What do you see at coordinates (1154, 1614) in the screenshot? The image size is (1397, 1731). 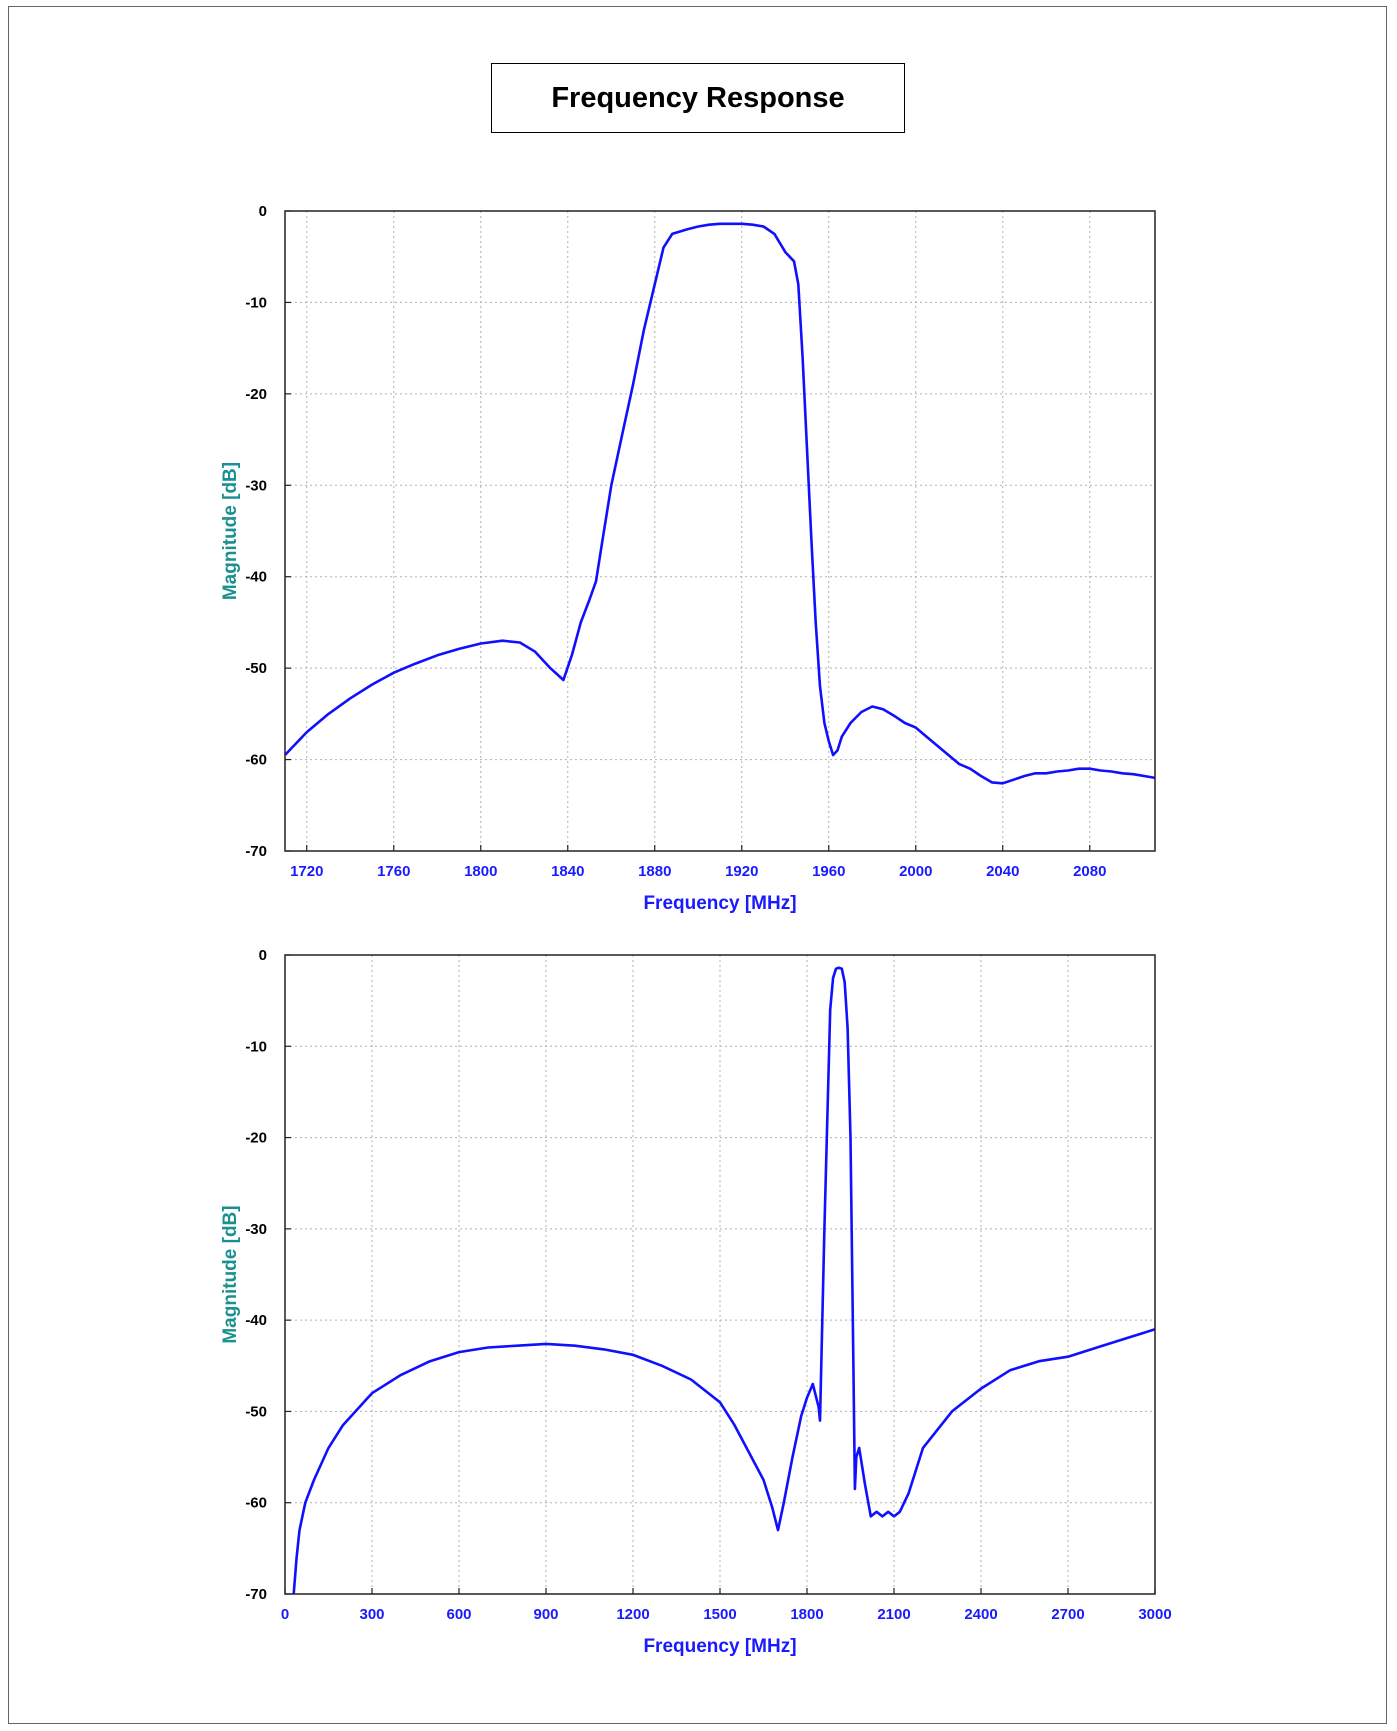 I see `x-tick-label: 3000` at bounding box center [1154, 1614].